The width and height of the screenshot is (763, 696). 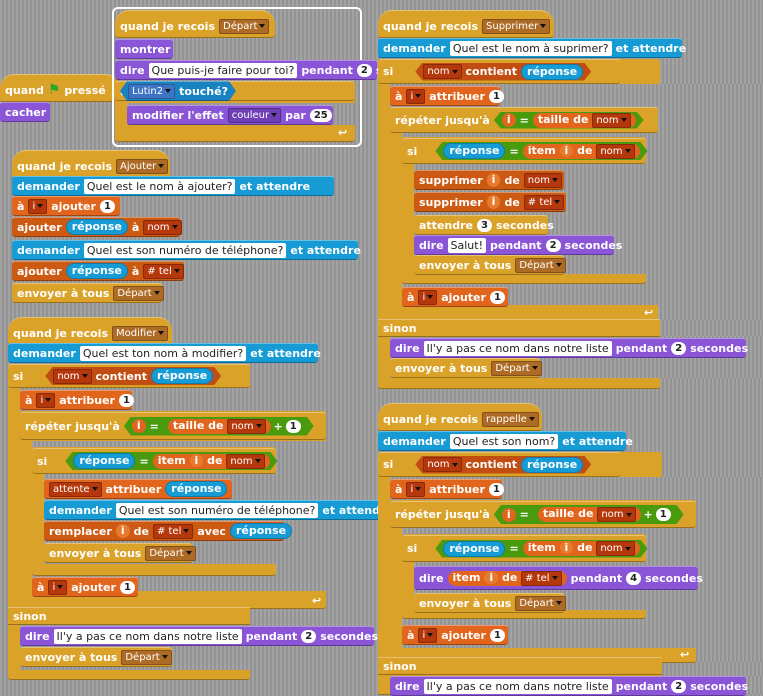 What do you see at coordinates (178, 91) in the screenshot?
I see `touching-condition: Lutin2 touché?` at bounding box center [178, 91].